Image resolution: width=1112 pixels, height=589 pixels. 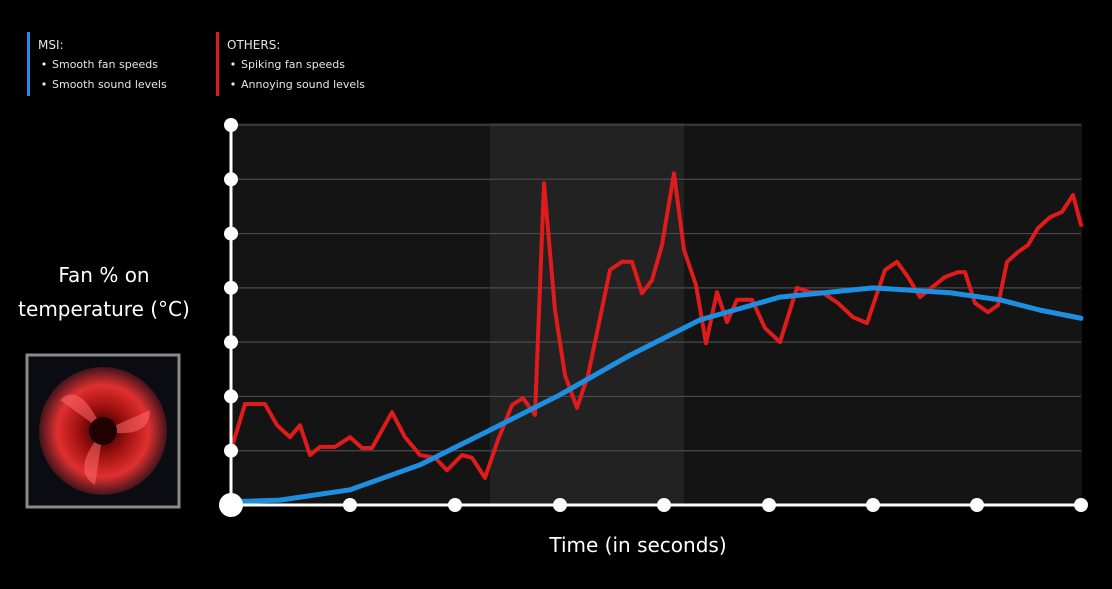 What do you see at coordinates (105, 64) in the screenshot?
I see `legend-item: Smooth fan speeds` at bounding box center [105, 64].